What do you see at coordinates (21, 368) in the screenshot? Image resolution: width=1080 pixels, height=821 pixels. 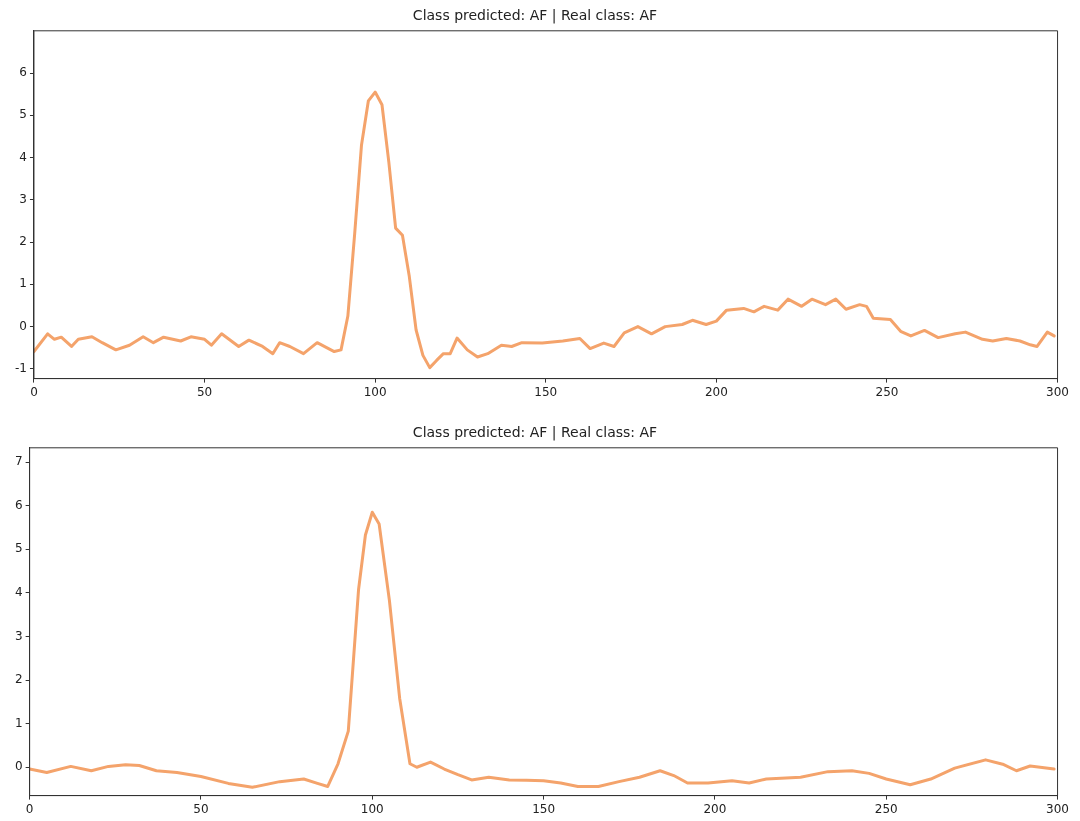 I see `y-tick-label: -1` at bounding box center [21, 368].